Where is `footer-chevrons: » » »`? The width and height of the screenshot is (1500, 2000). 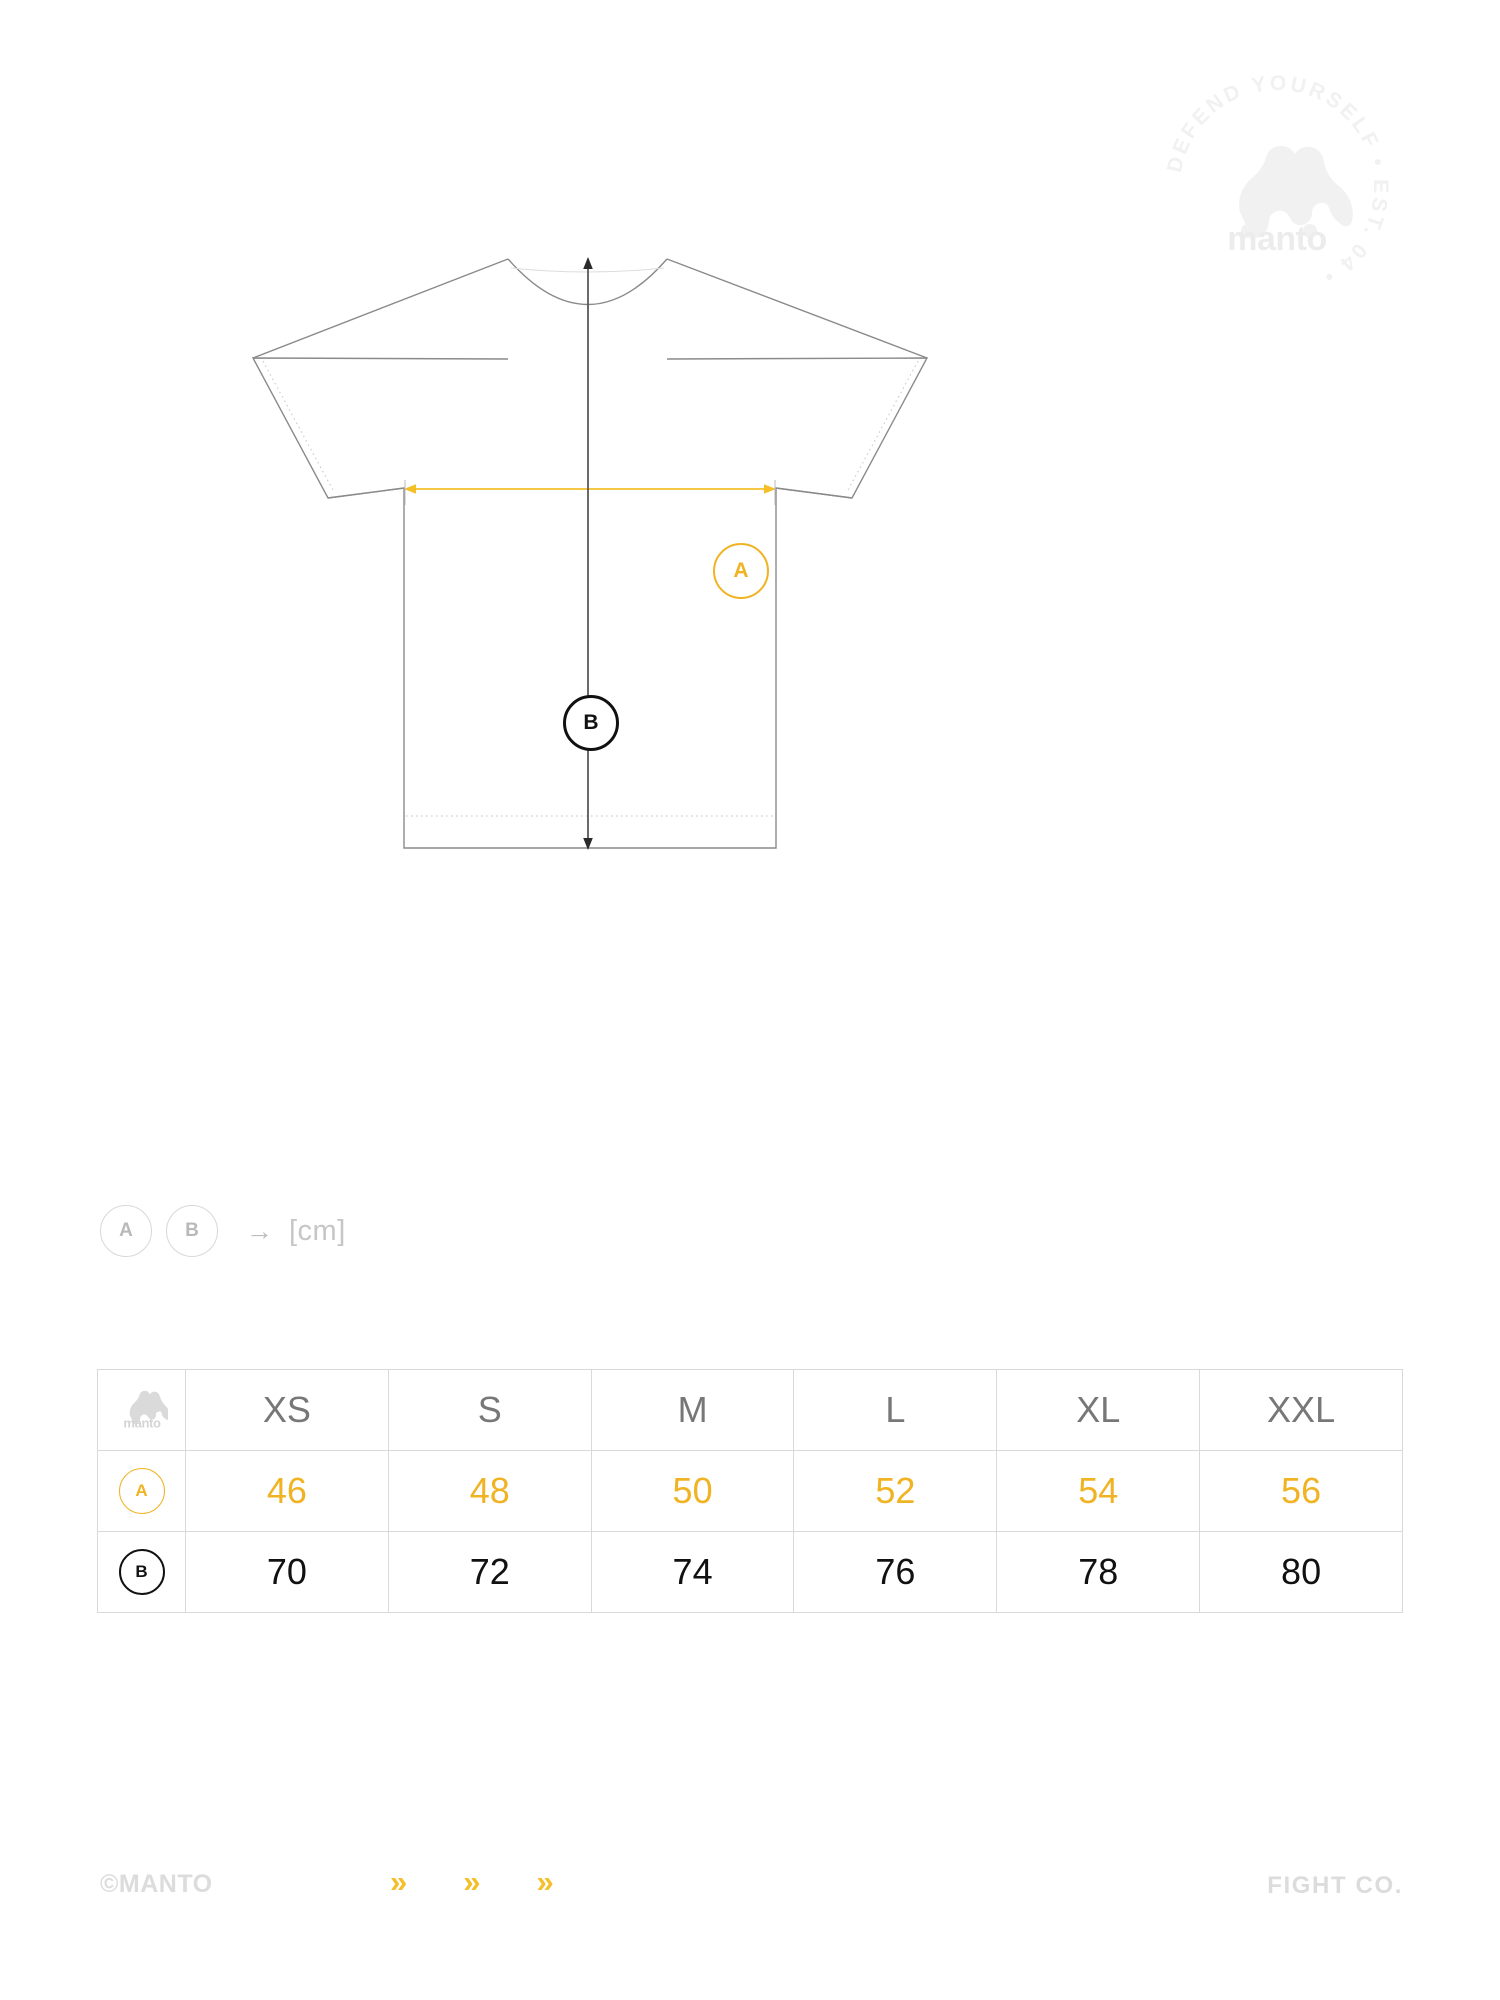
footer-chevrons: » » » is located at coordinates (472, 1881).